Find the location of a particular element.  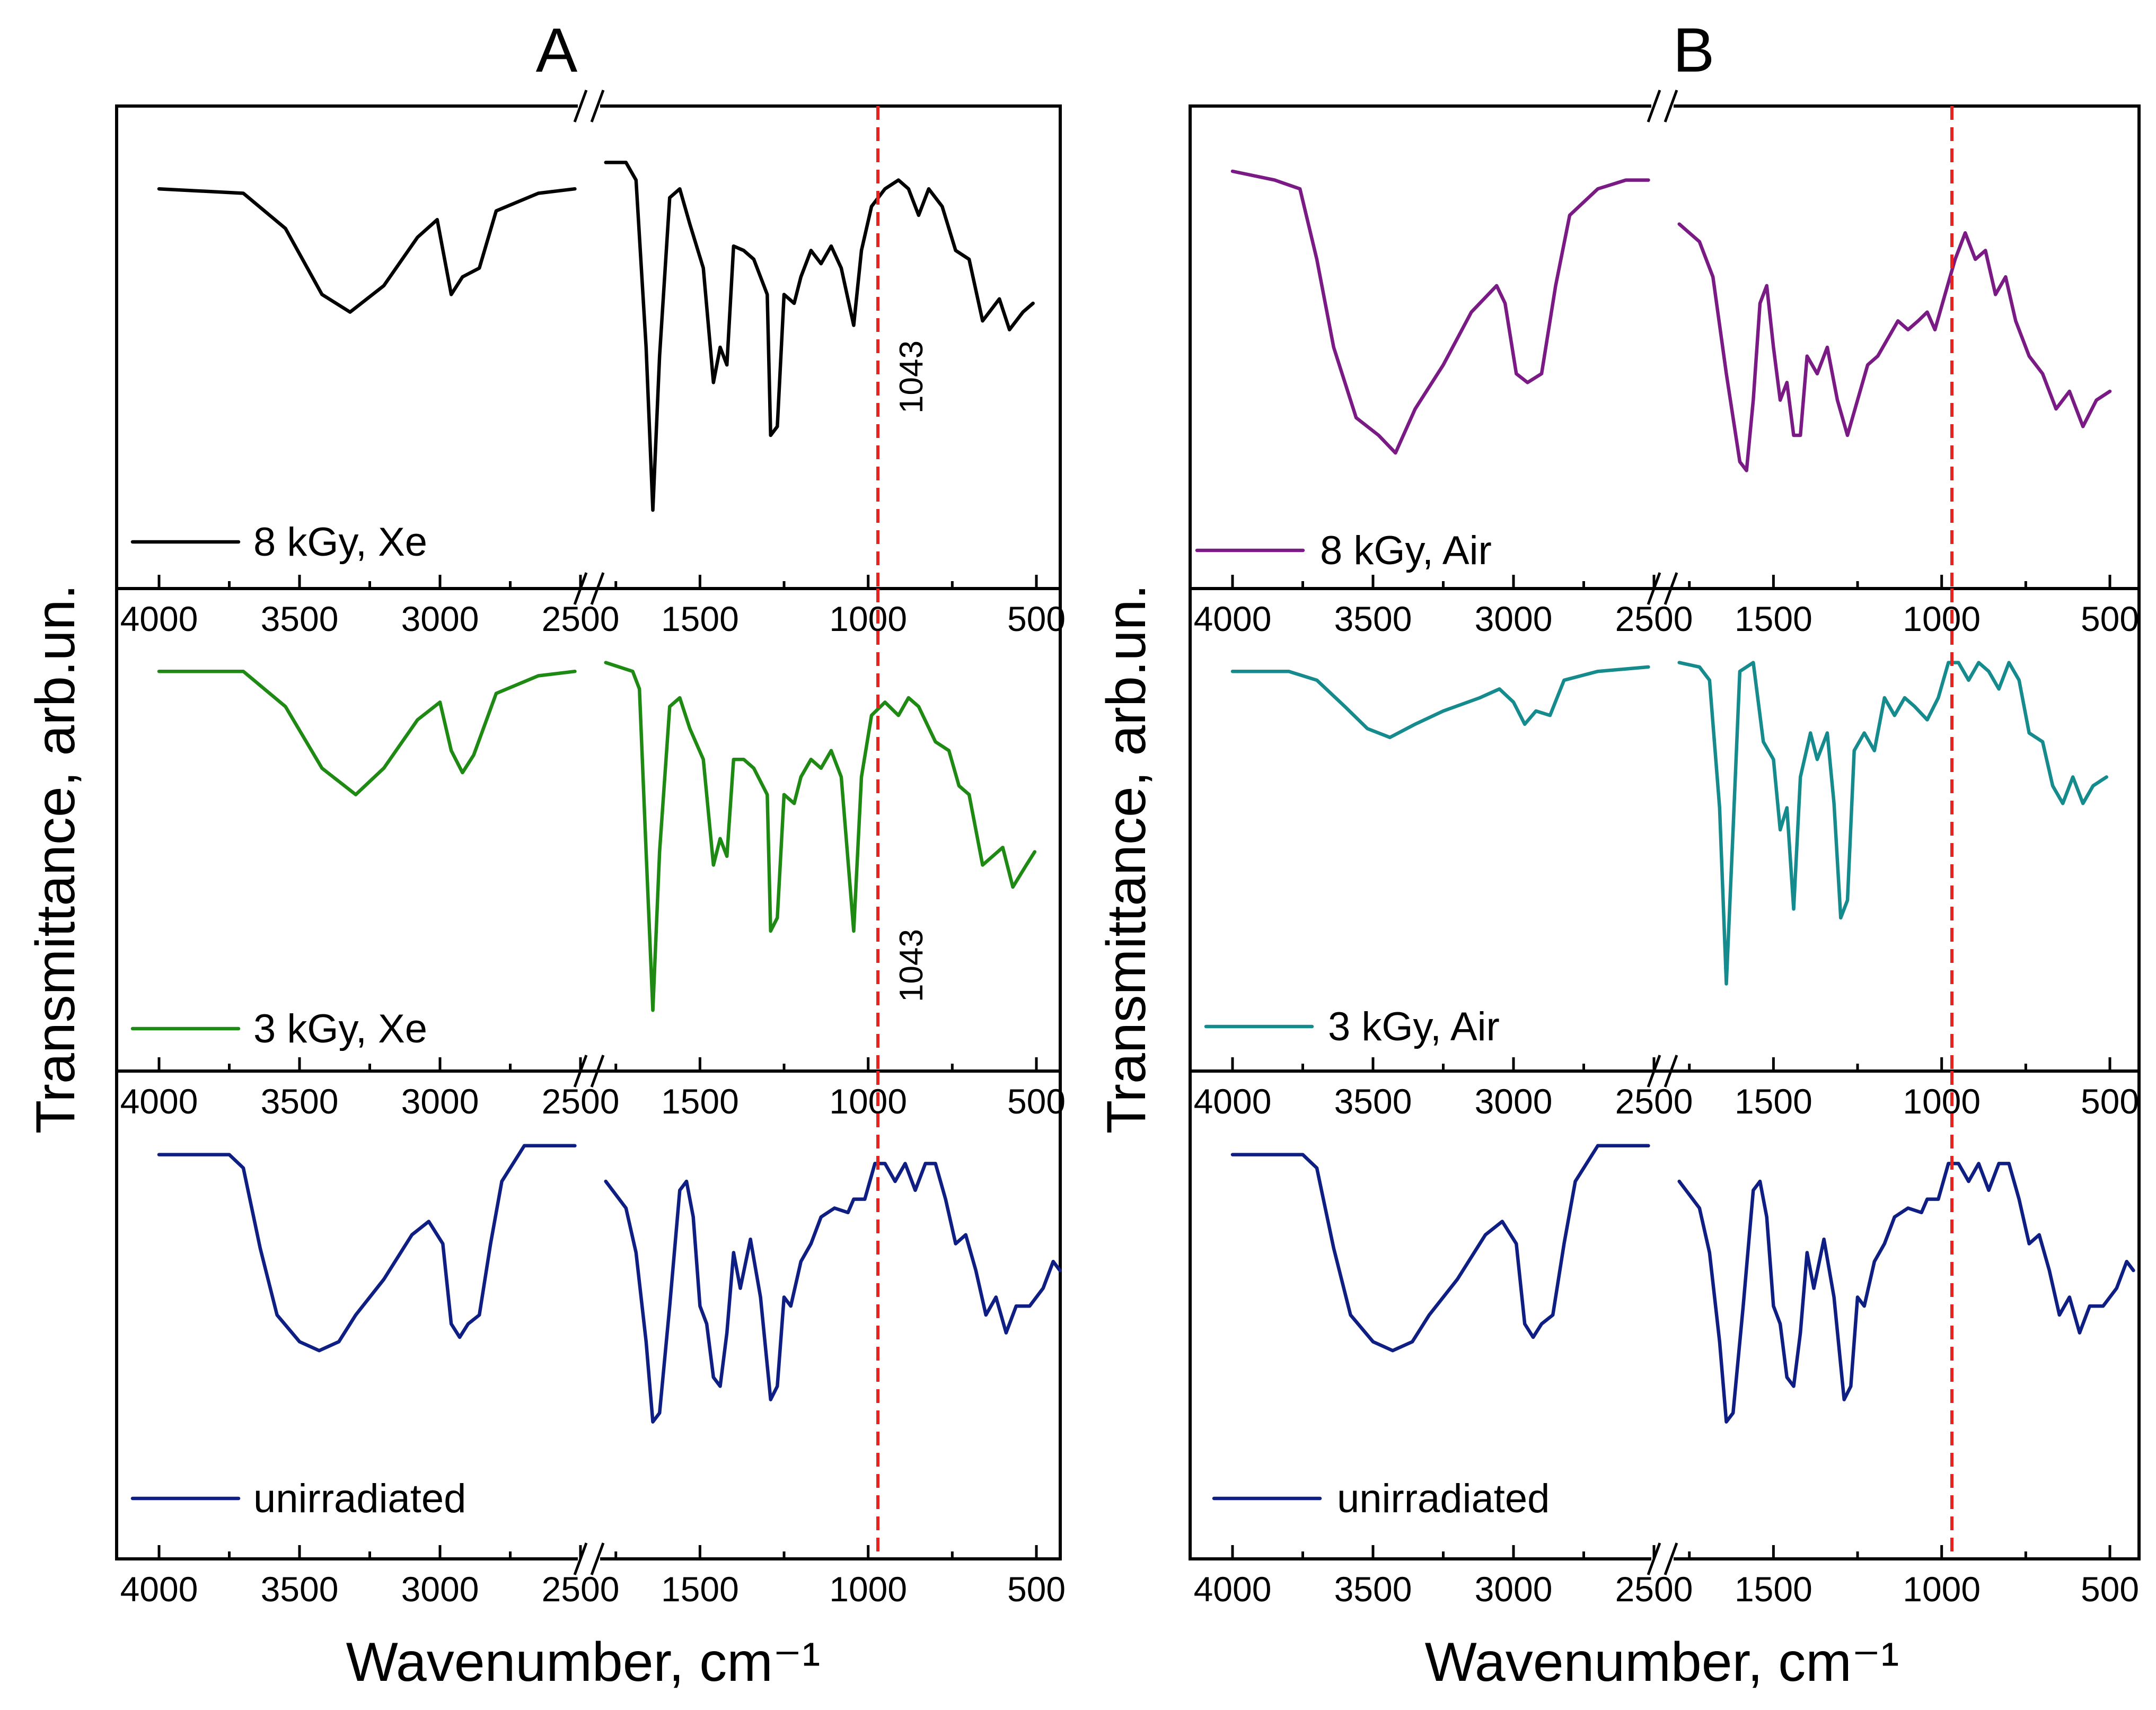

panel-b-middle-frame is located at coordinates (1665, 830).